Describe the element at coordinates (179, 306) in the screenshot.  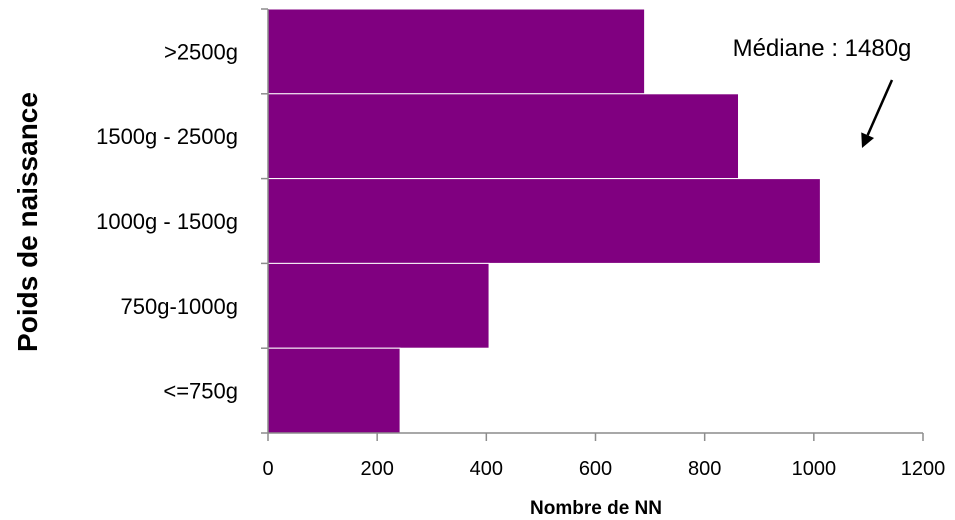
I see `y-tick-label: 750g-1000g` at that location.